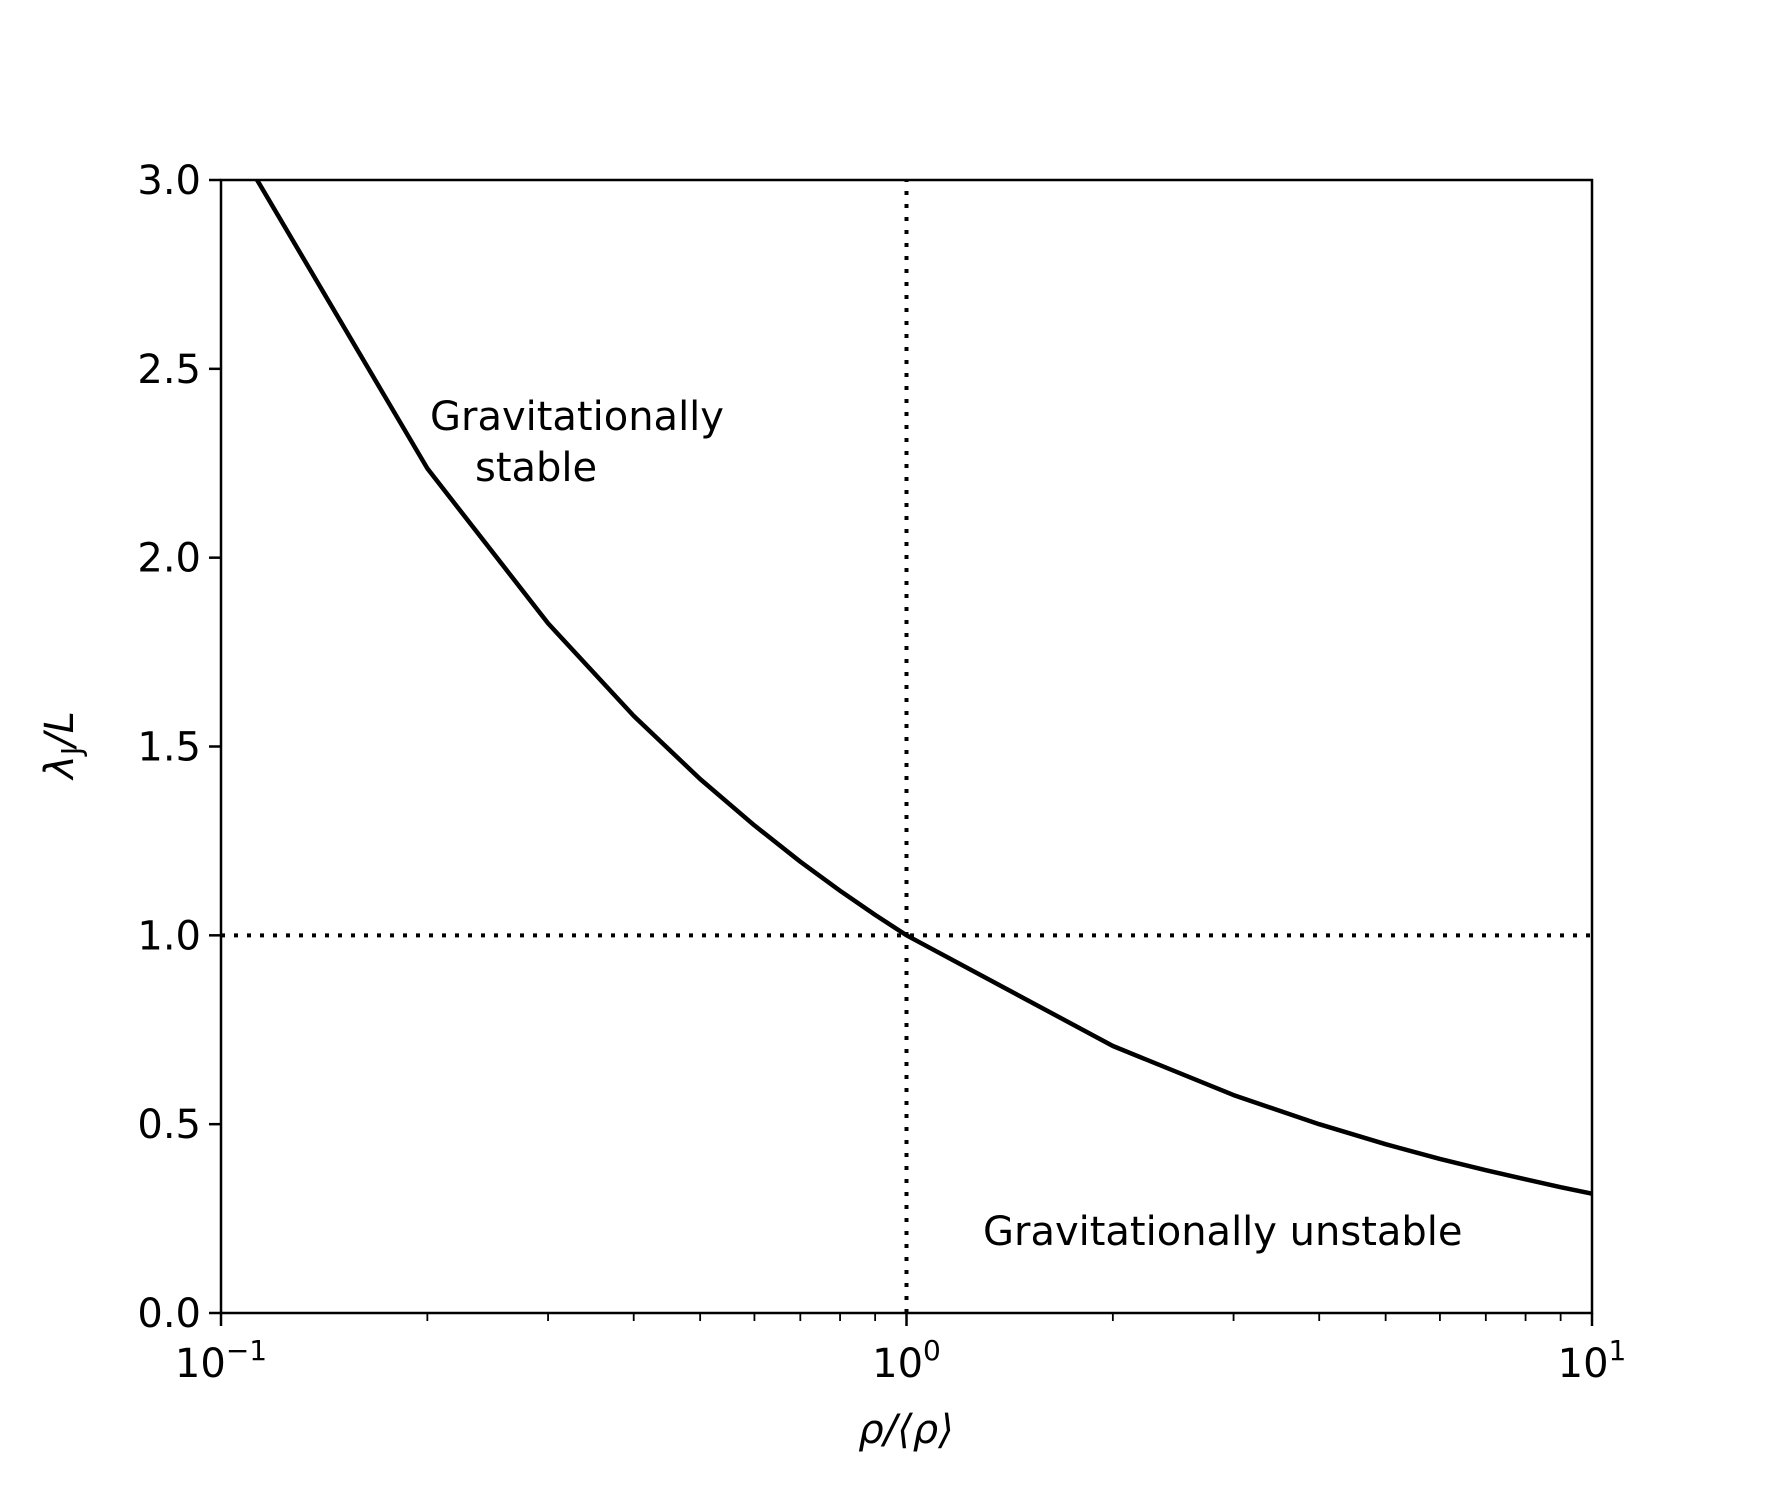  What do you see at coordinates (906, 1360) in the screenshot?
I see `x-tick-label: 10⁰` at bounding box center [906, 1360].